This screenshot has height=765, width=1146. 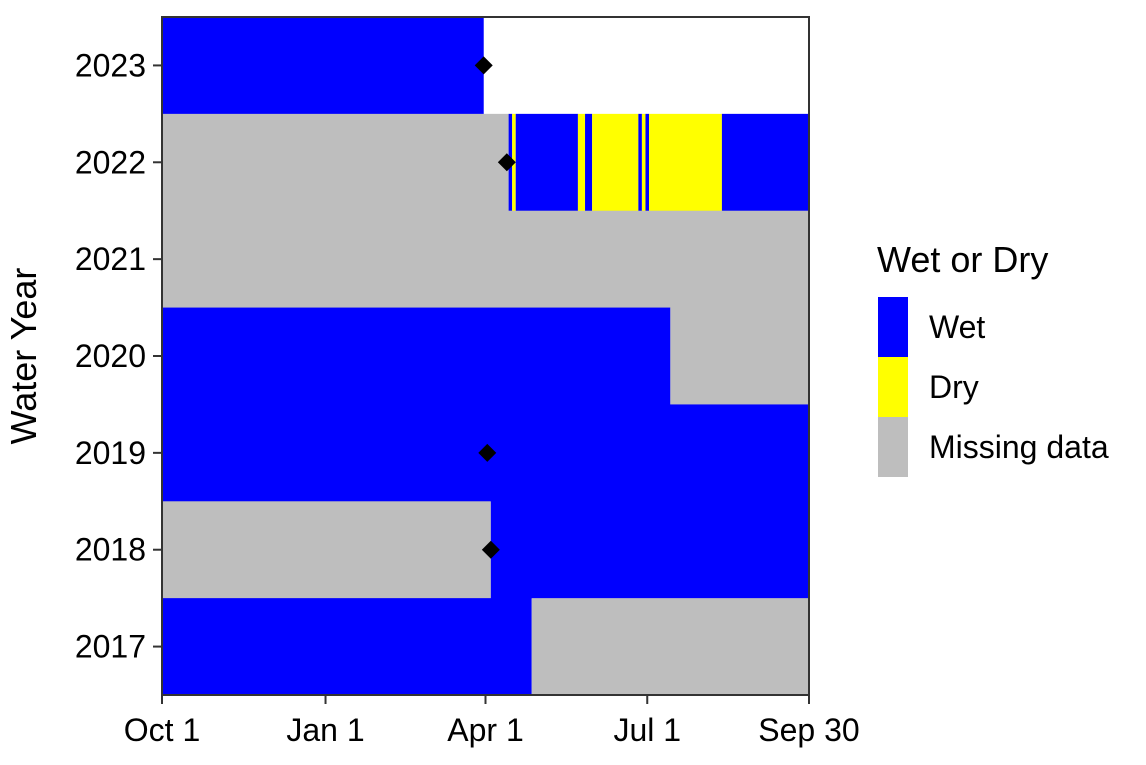 I want to click on legend: Wet or Dry Wet Dry Missing data, so click(x=993, y=358).